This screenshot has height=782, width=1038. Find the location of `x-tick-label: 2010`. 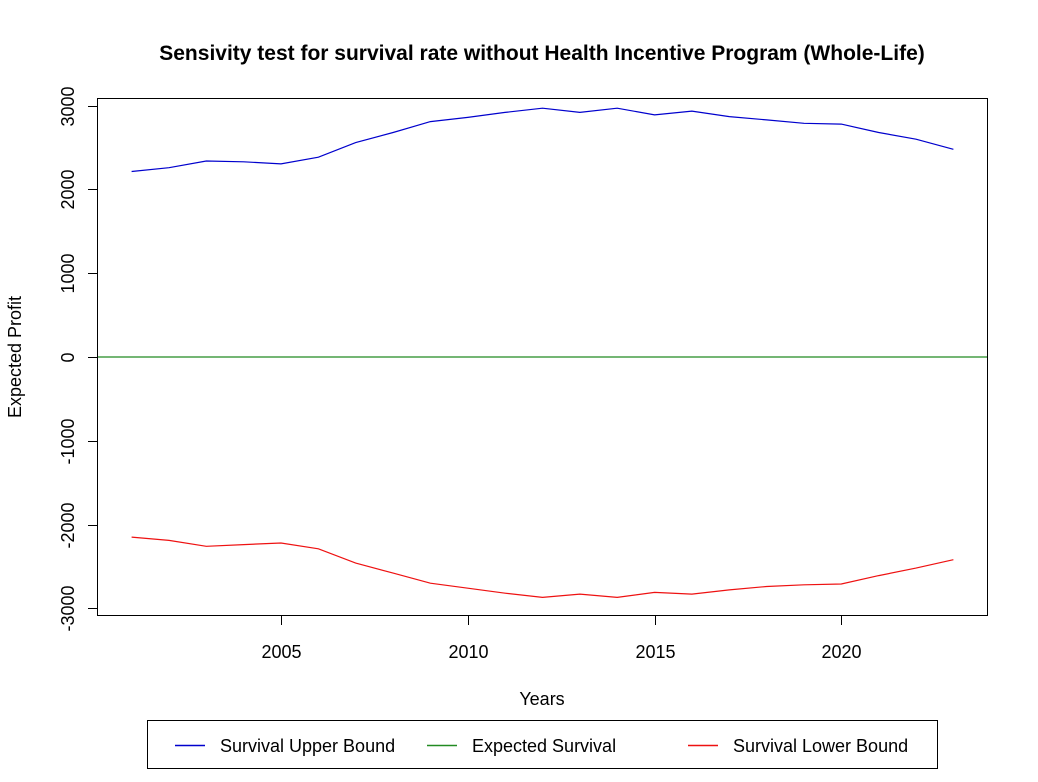

x-tick-label: 2010 is located at coordinates (468, 652).